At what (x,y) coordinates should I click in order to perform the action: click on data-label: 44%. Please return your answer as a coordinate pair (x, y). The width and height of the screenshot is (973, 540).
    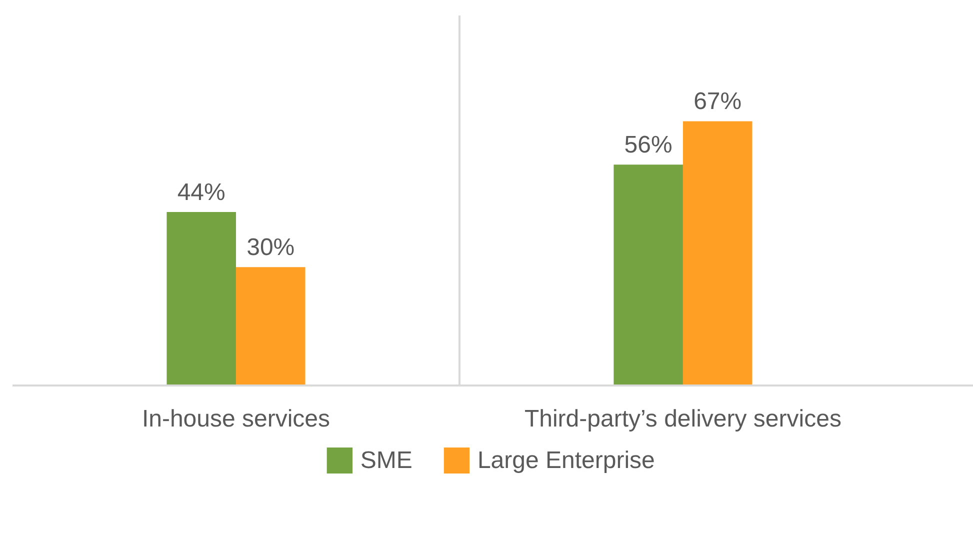
    Looking at the image, I should click on (201, 192).